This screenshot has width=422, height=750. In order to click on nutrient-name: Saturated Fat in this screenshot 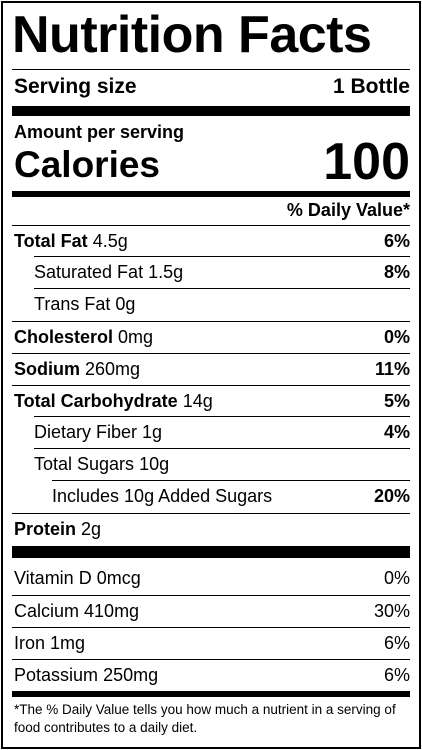, I will do `click(89, 272)`.